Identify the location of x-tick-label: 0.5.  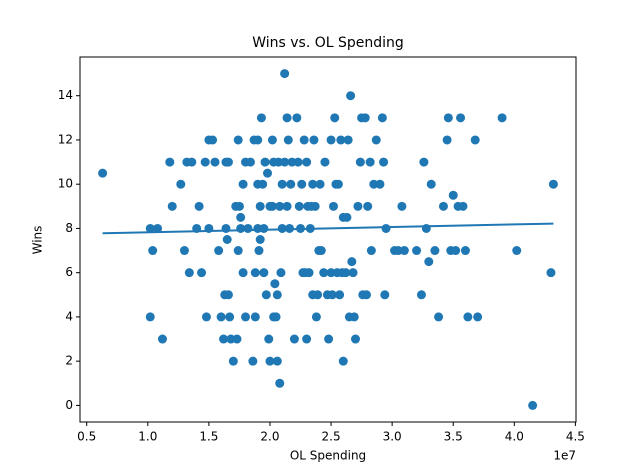
(86, 437).